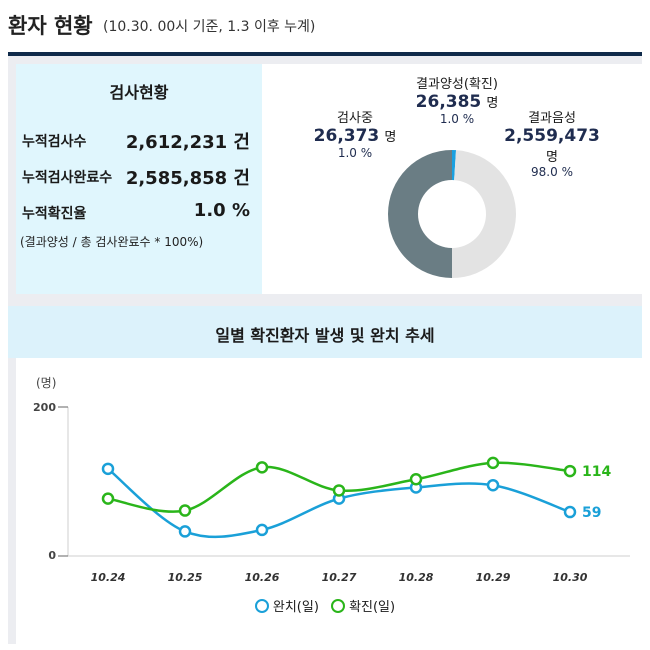 This screenshot has width=650, height=650. What do you see at coordinates (552, 136) in the screenshot?
I see `negative-count: 2,559,473` at bounding box center [552, 136].